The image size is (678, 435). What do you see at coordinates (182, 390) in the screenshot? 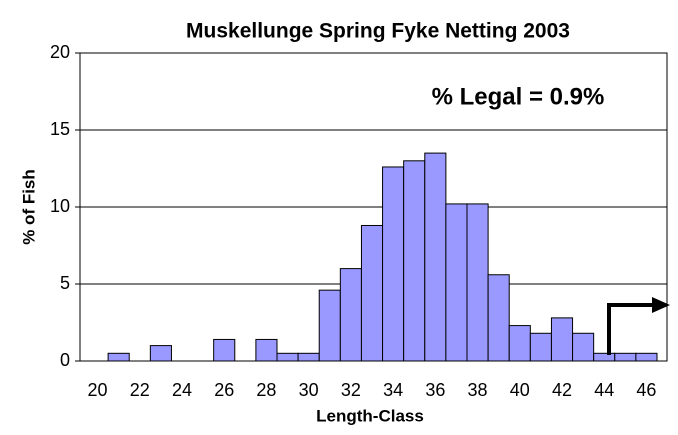
I see `x-tick-label: 24` at bounding box center [182, 390].